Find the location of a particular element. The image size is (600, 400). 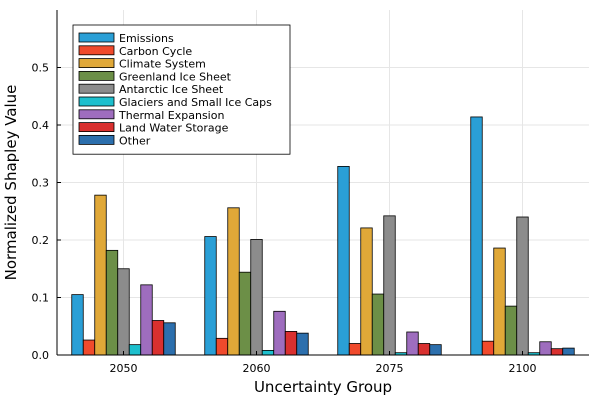

bar-other-2060 is located at coordinates (302, 344).